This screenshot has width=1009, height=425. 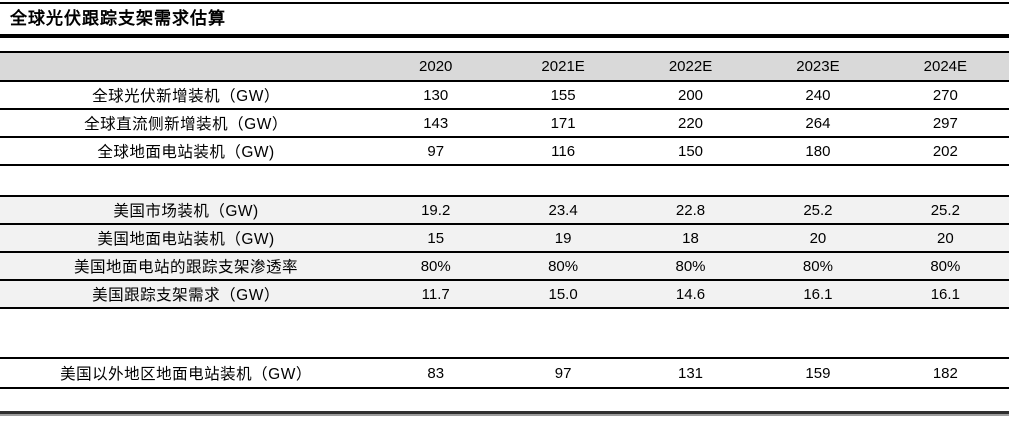 What do you see at coordinates (691, 95) in the screenshot?
I see `cell-value: 200` at bounding box center [691, 95].